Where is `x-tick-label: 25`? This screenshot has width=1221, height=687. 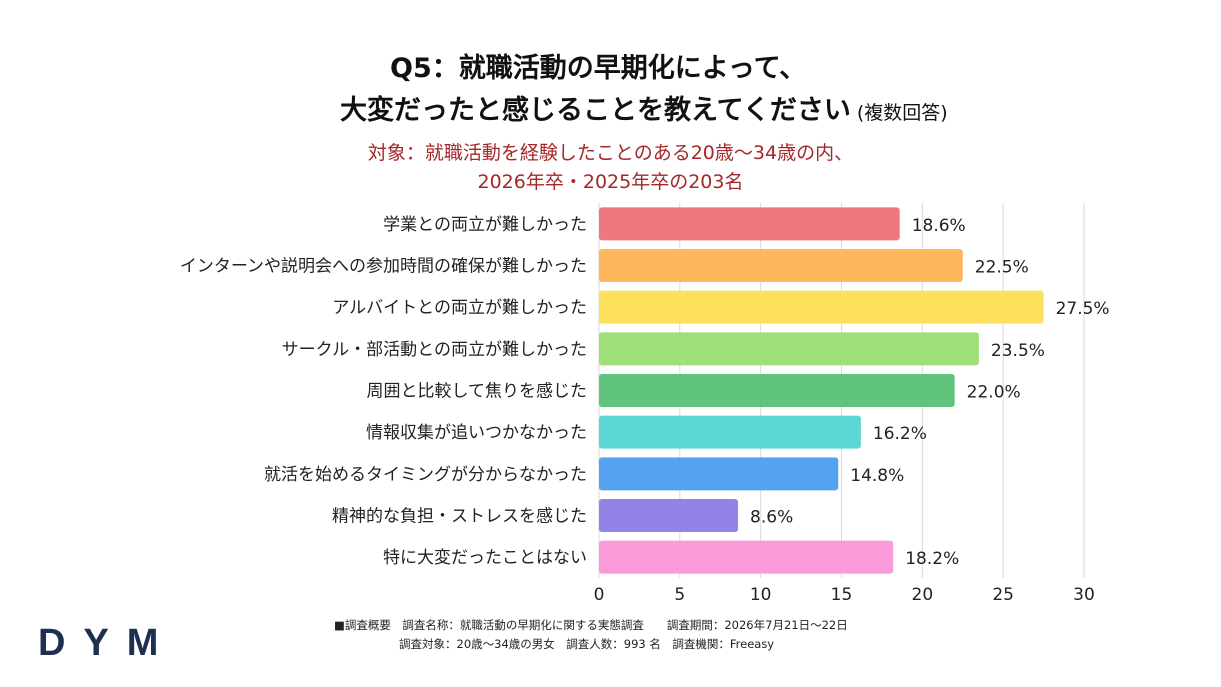
x-tick-label: 25 is located at coordinates (1003, 595).